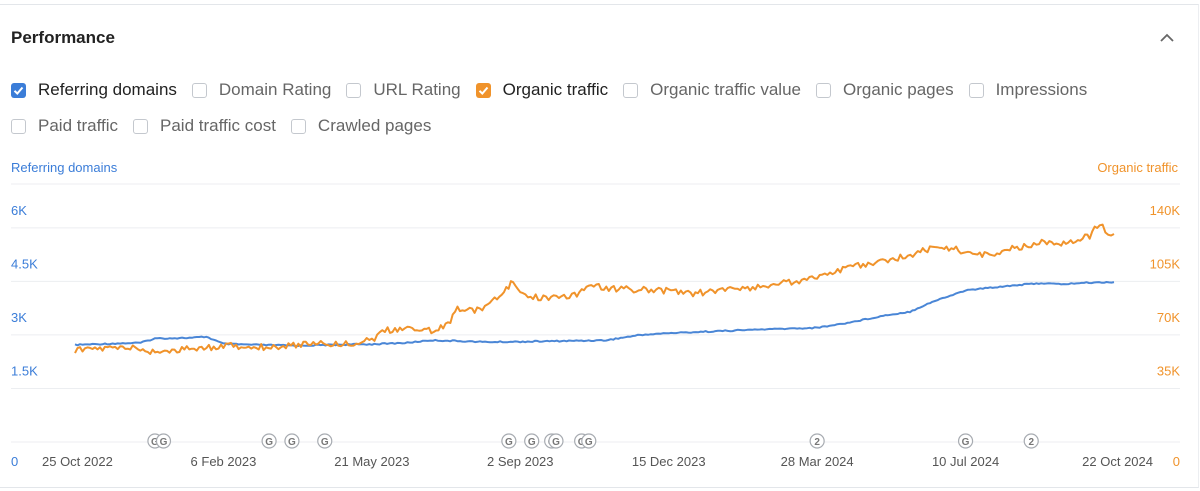 The width and height of the screenshot is (1200, 491). I want to click on checkbox-paid-traffic: Paid traffic, so click(64, 126).